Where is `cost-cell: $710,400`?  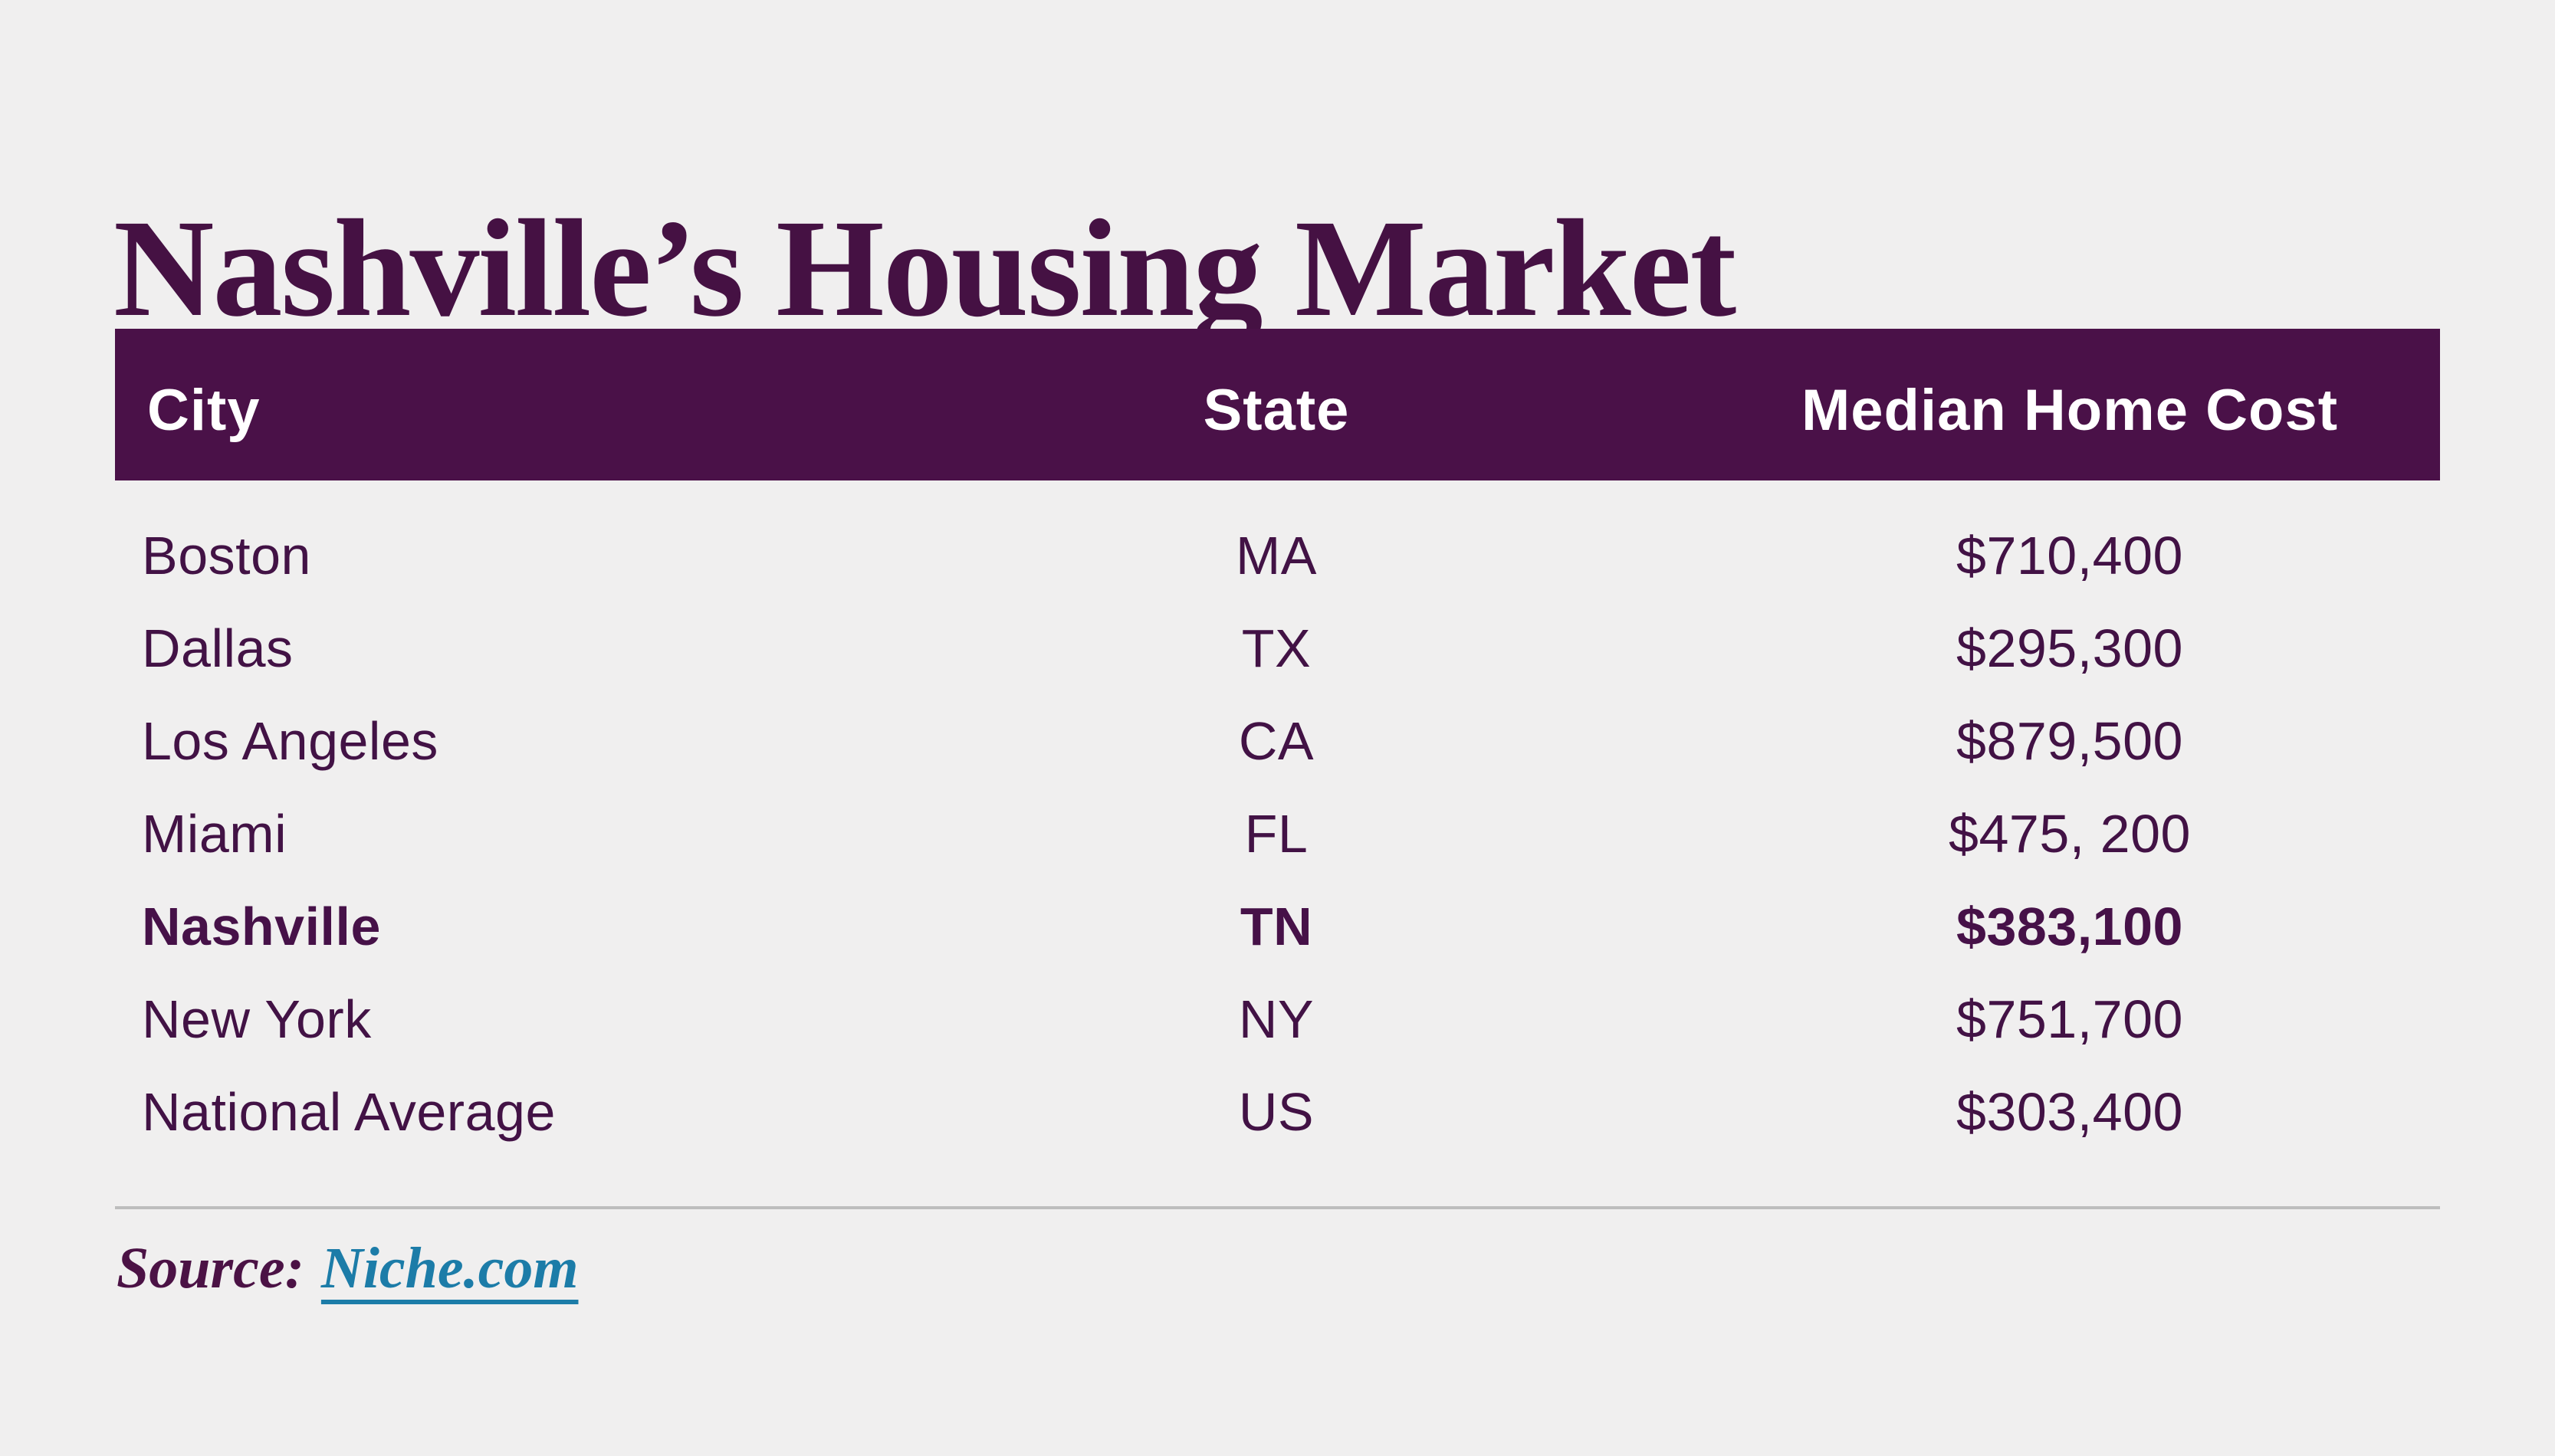 cost-cell: $710,400 is located at coordinates (2069, 555).